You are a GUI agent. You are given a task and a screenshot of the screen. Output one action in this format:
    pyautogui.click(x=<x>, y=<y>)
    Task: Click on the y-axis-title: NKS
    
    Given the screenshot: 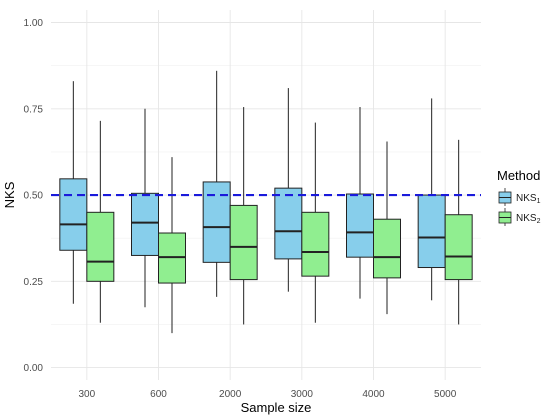 What is the action you would take?
    pyautogui.click(x=9, y=194)
    